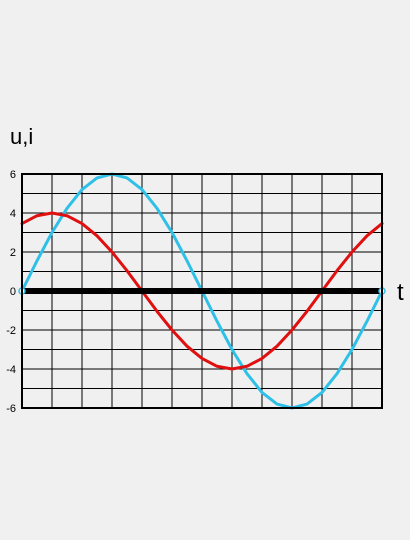  I want to click on zero-axis-group, so click(202, 291).